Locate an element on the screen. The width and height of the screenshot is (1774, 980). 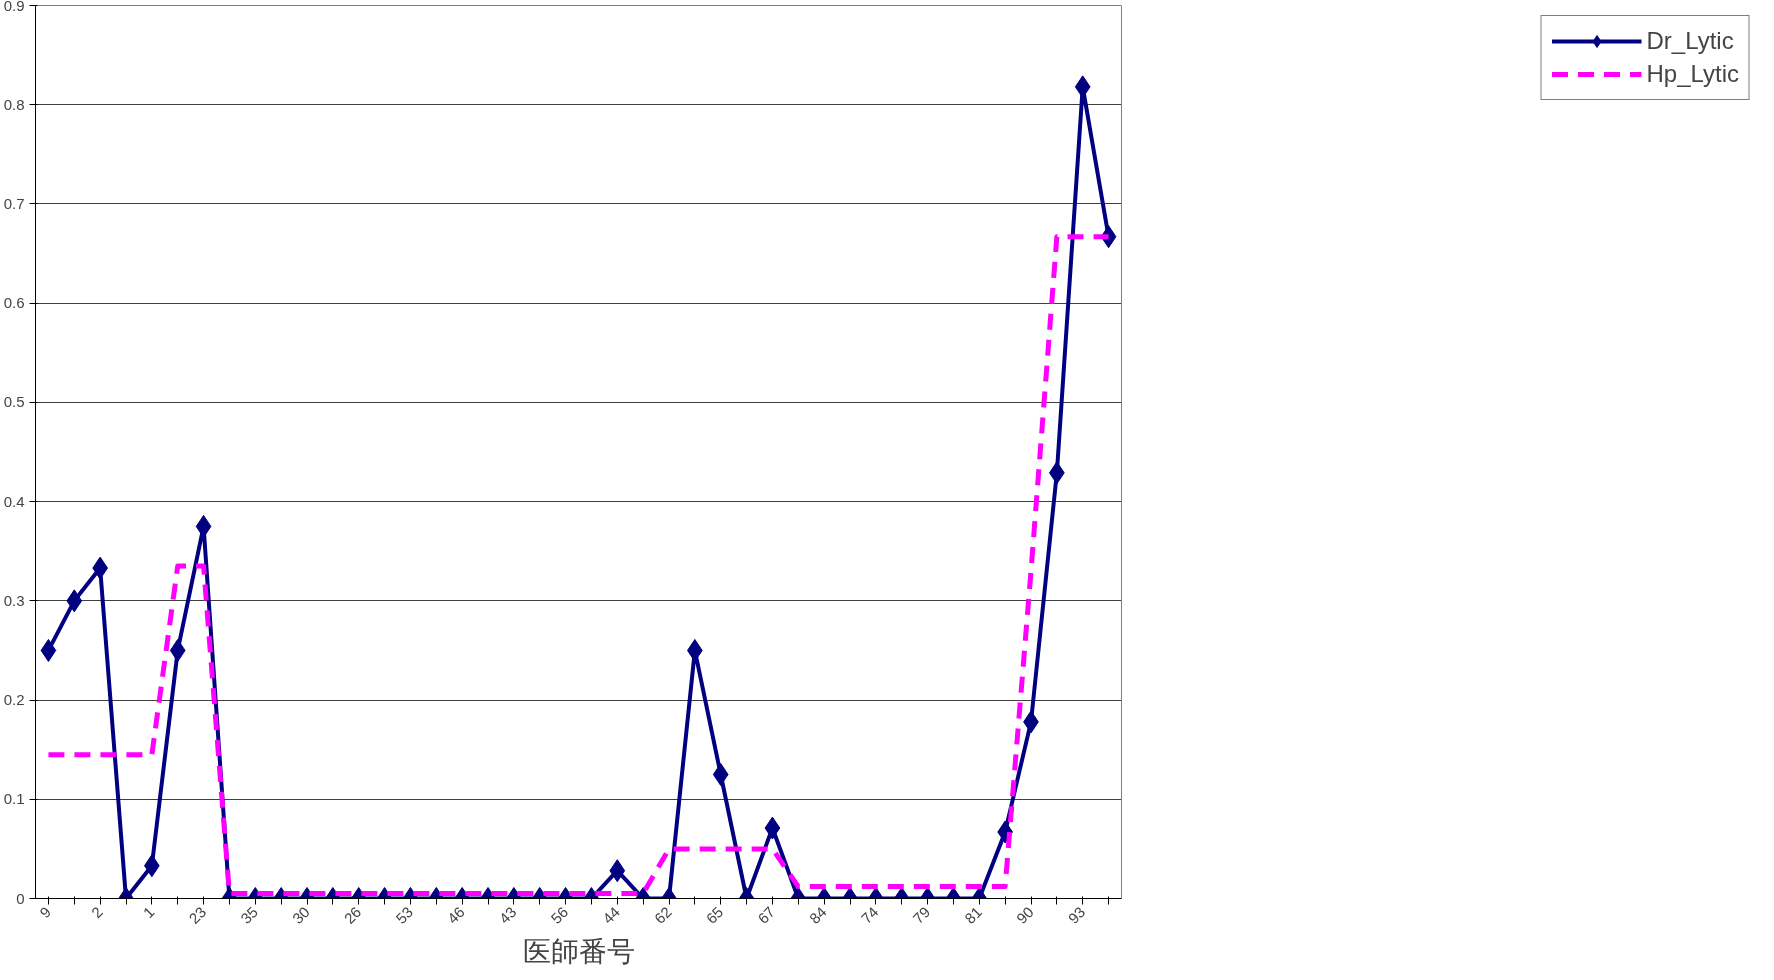
x-tick-label: 62 is located at coordinates (662, 915).